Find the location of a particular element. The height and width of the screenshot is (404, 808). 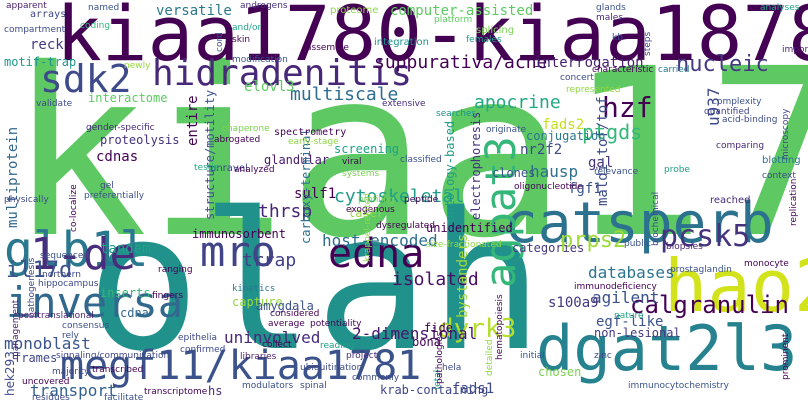

word: coding is located at coordinates (95, 26).